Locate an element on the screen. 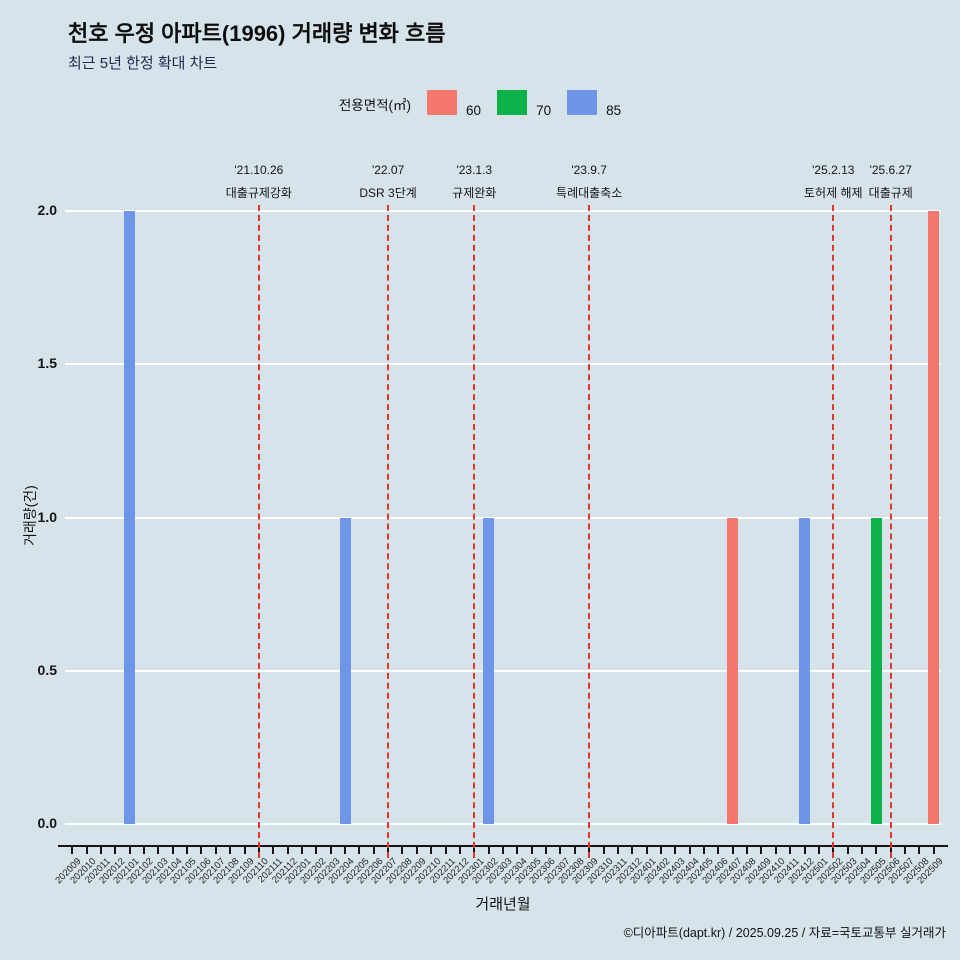 Image resolution: width=960 pixels, height=960 pixels. legend-item-label: 85 is located at coordinates (614, 110).